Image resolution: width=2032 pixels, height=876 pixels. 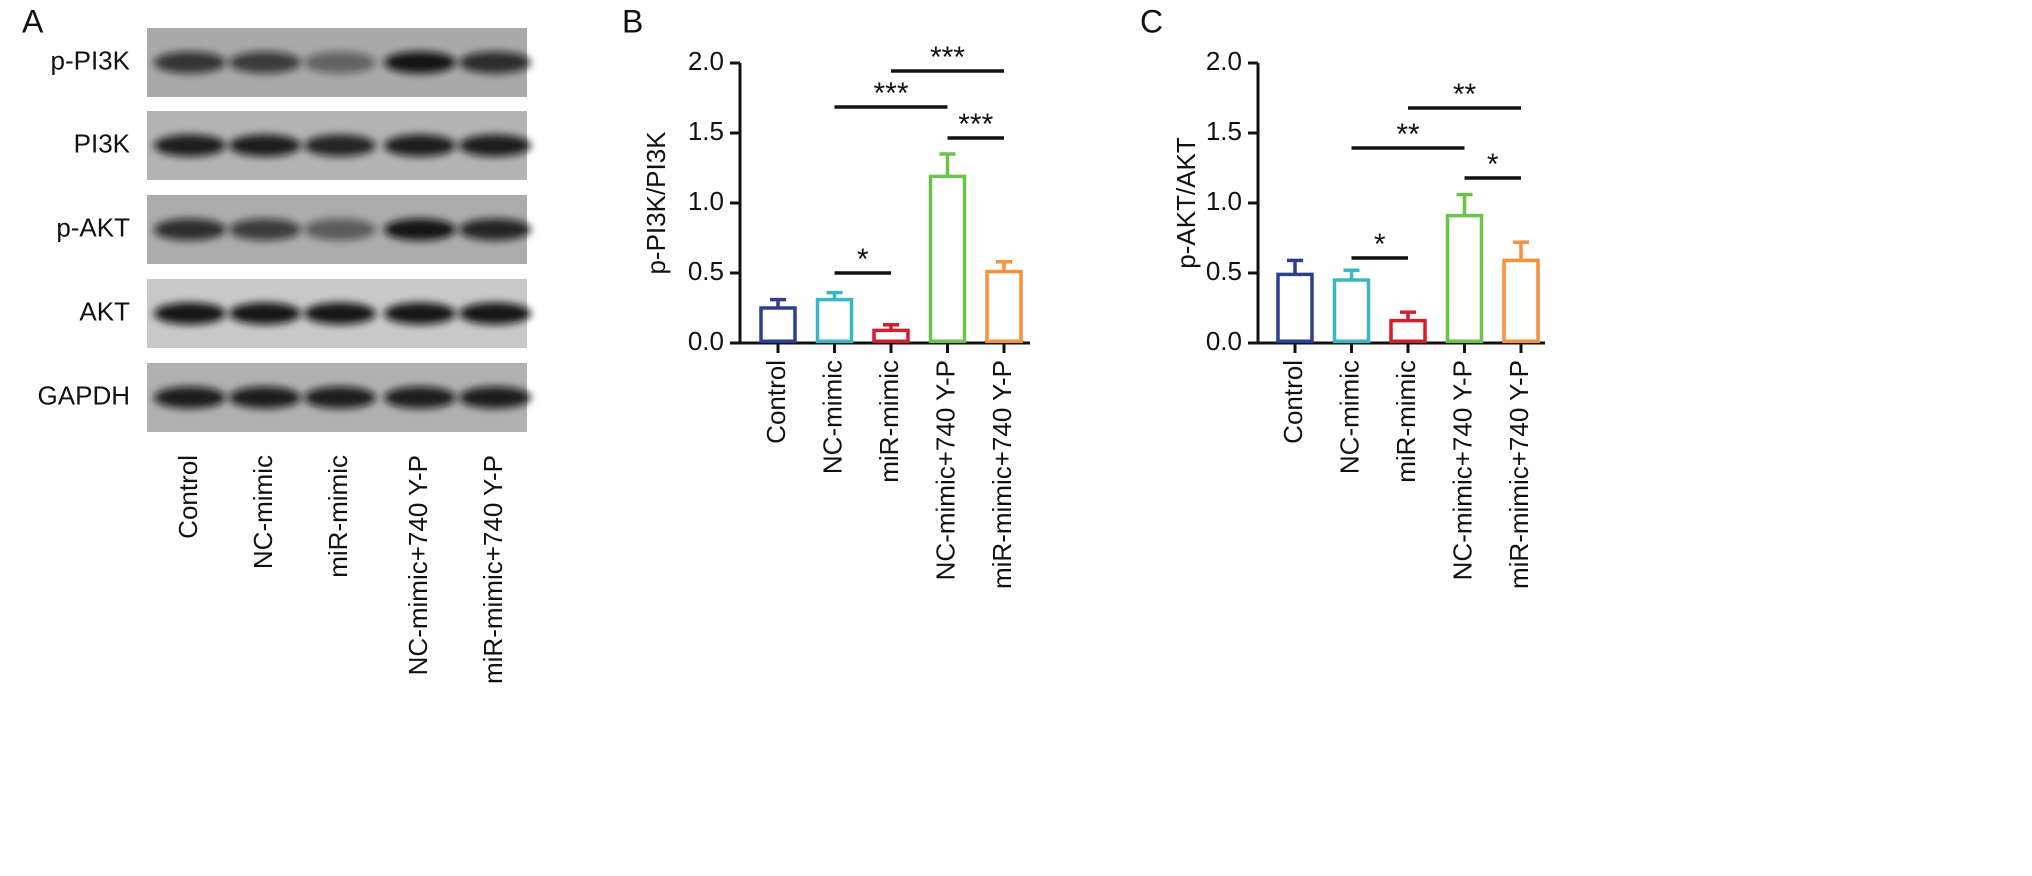 I want to click on y-axis-title: p-PI3K/PI3K, so click(x=656, y=203).